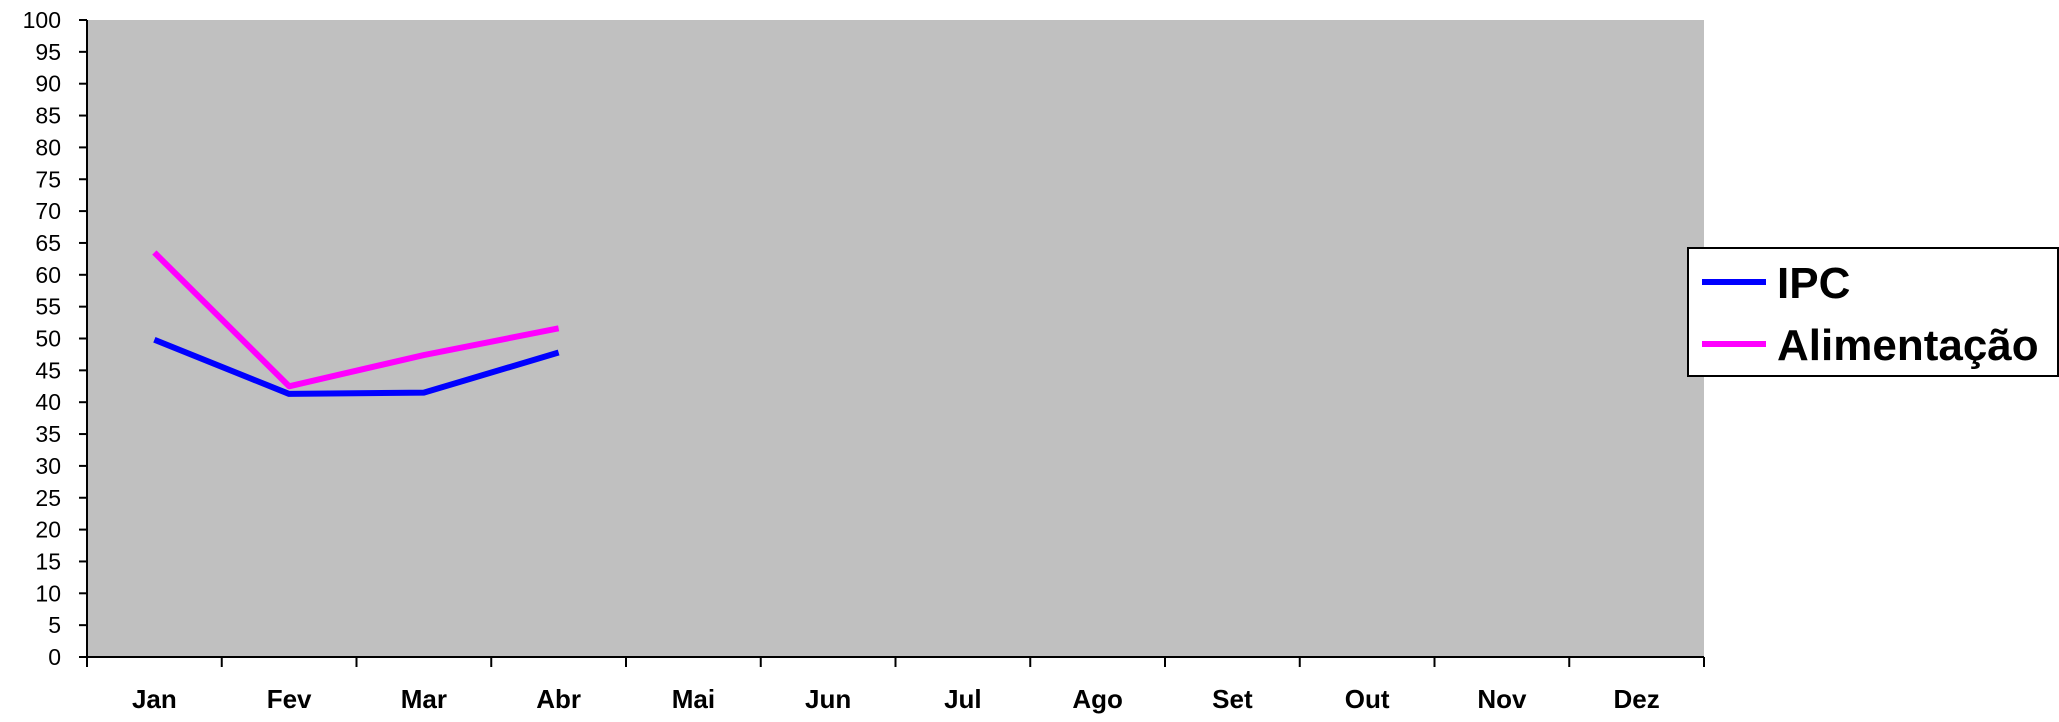  I want to click on y-tick-label: 90, so click(48, 84).